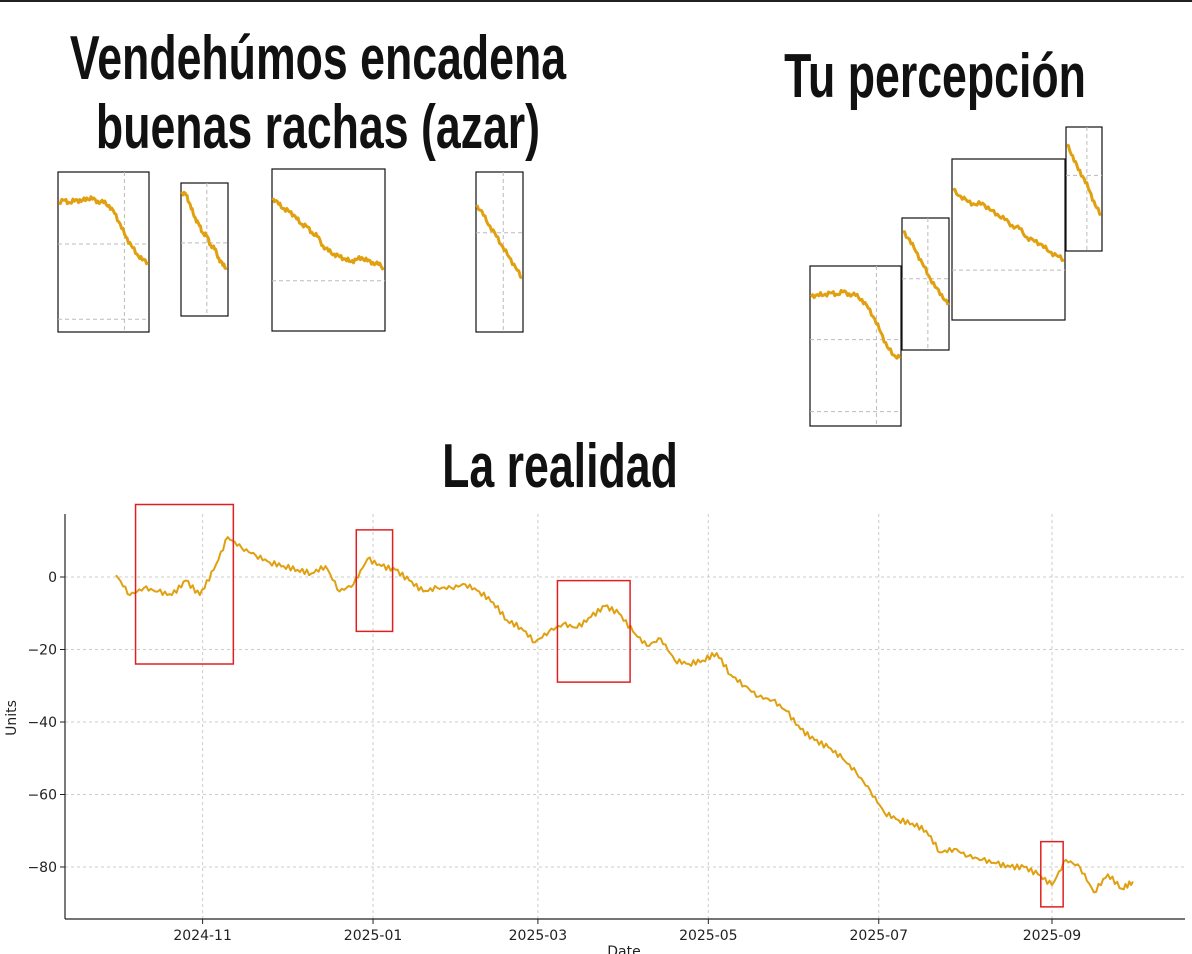 Image resolution: width=1192 pixels, height=954 pixels. Describe the element at coordinates (708, 936) in the screenshot. I see `x-tick-label: 2025-05` at that location.